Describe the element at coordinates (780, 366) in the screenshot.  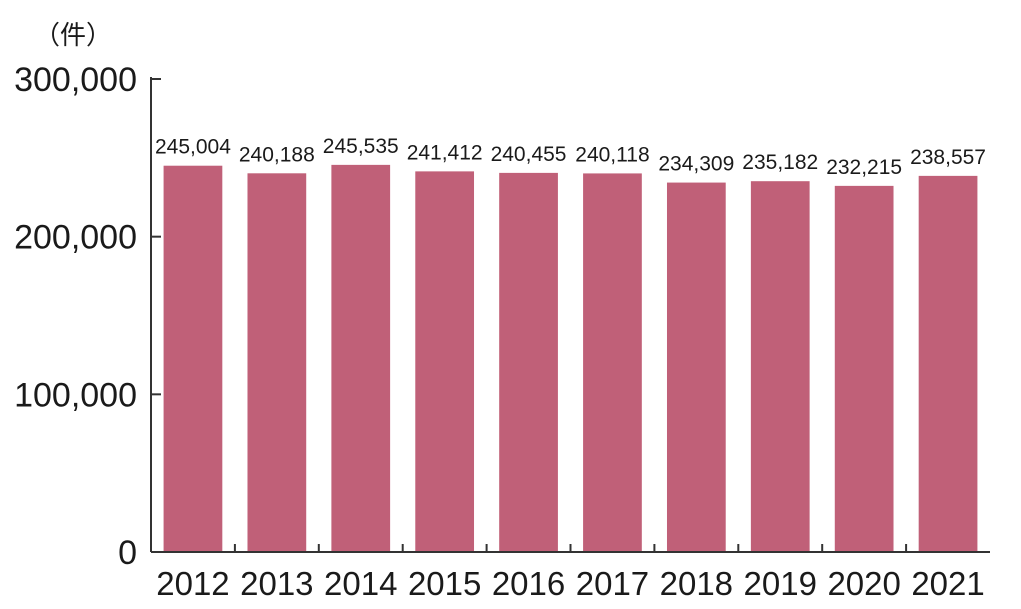
I see `bar-2019` at that location.